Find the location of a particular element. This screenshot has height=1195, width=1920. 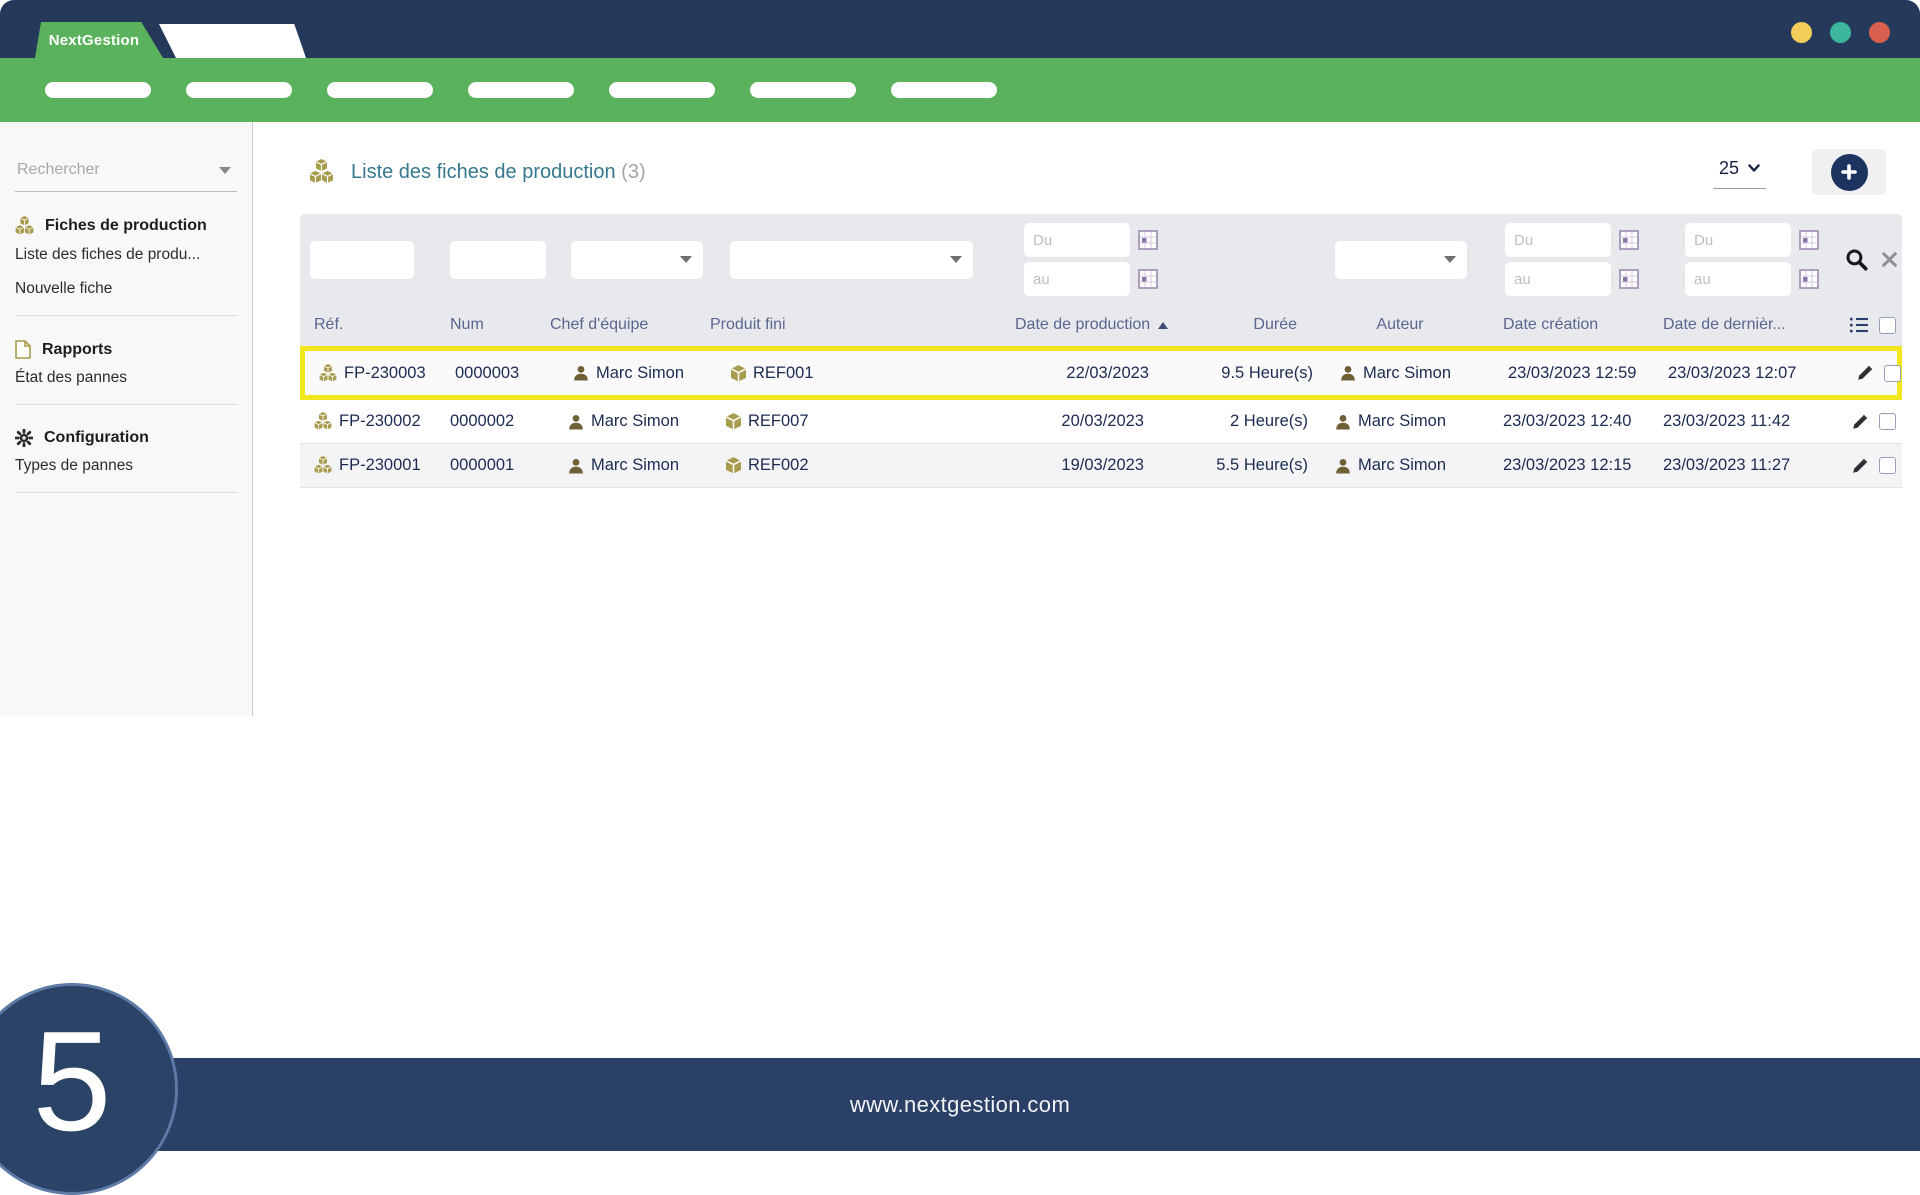

sidebar-item-types-pannes: Types de pannes is located at coordinates (74, 465).